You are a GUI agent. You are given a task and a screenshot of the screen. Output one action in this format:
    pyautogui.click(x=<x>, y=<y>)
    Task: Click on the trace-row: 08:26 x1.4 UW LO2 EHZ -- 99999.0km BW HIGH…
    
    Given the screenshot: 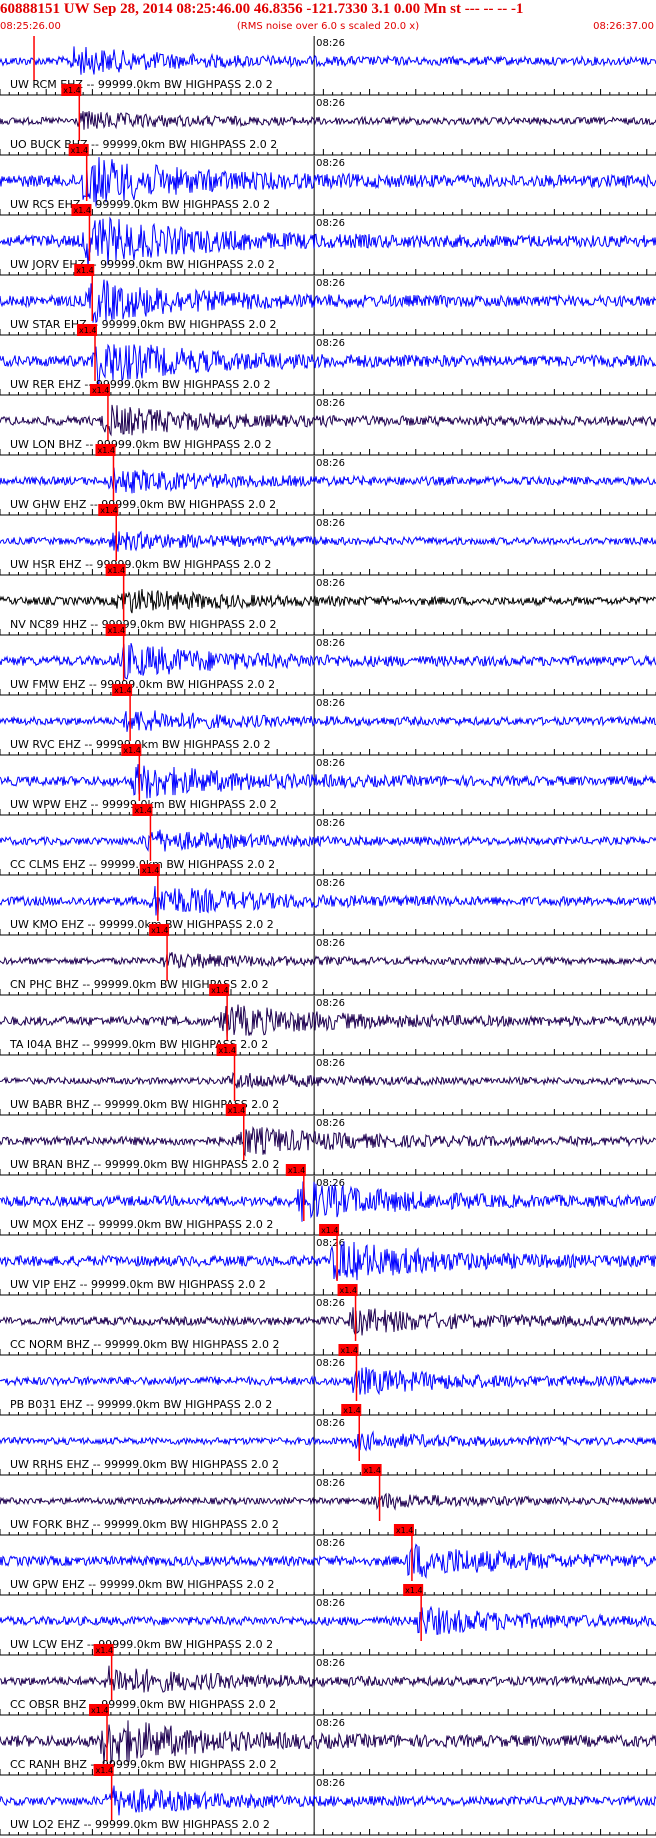 What is the action you would take?
    pyautogui.click(x=328, y=1800)
    